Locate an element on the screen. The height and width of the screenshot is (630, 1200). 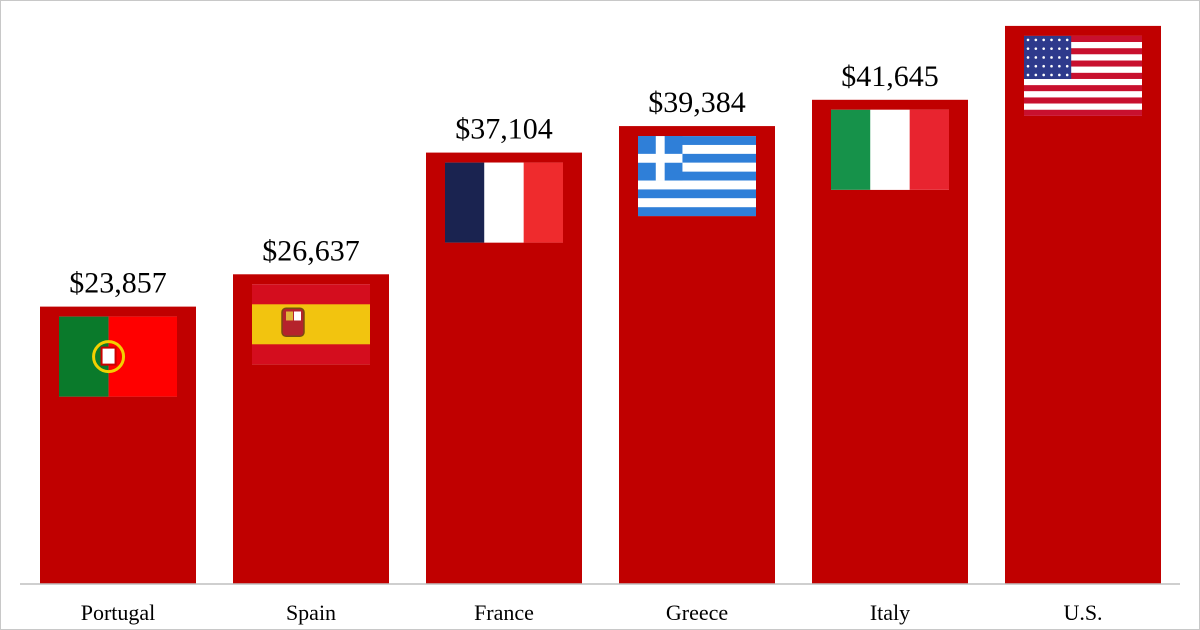
greece-flag-icon is located at coordinates (697, 176).